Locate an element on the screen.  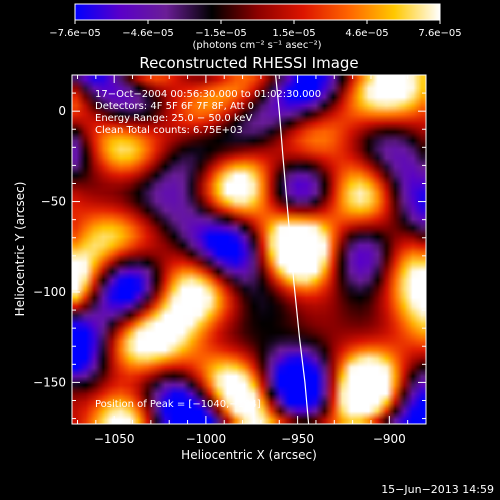
colorbar-tick-label: −4.6e−05 is located at coordinates (148, 33).